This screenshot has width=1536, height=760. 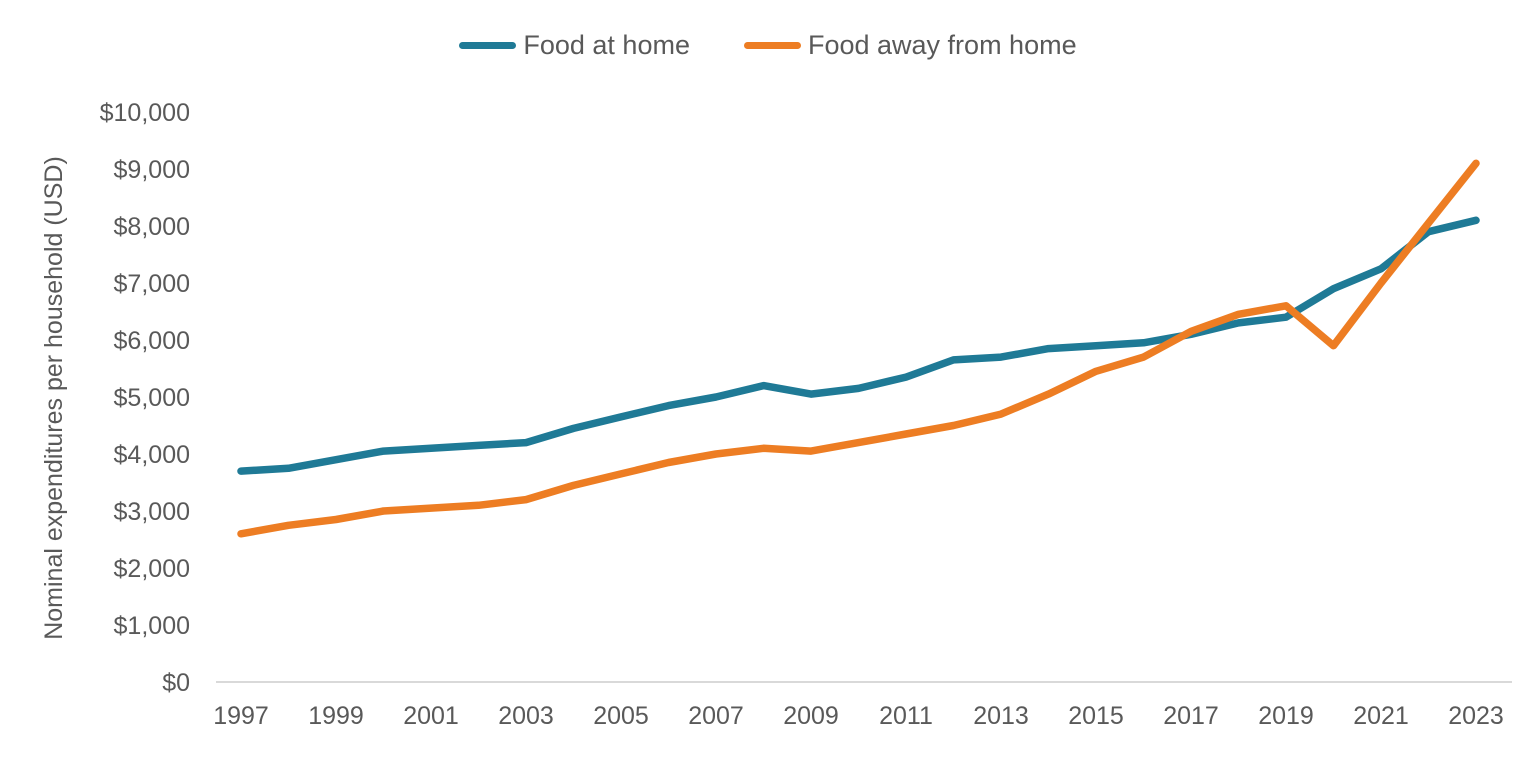 I want to click on y-tick-label-4000: $4,000, so click(x=152, y=455).